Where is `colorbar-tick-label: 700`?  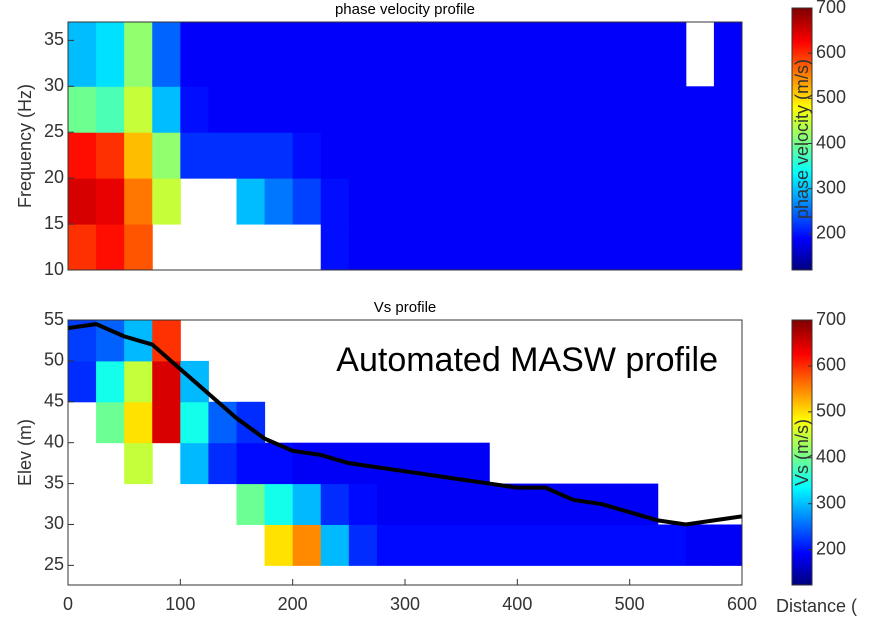
colorbar-tick-label: 700 is located at coordinates (831, 319).